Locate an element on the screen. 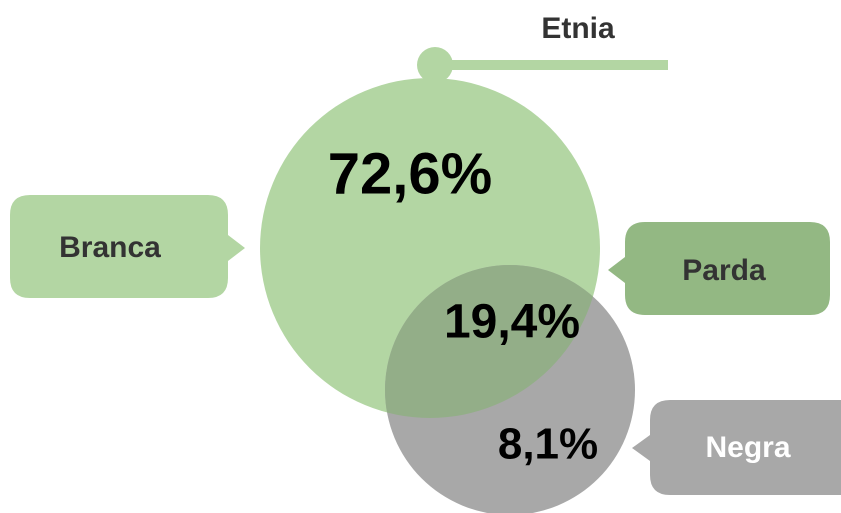 The height and width of the screenshot is (513, 841). negra-callout is located at coordinates (736, 447).